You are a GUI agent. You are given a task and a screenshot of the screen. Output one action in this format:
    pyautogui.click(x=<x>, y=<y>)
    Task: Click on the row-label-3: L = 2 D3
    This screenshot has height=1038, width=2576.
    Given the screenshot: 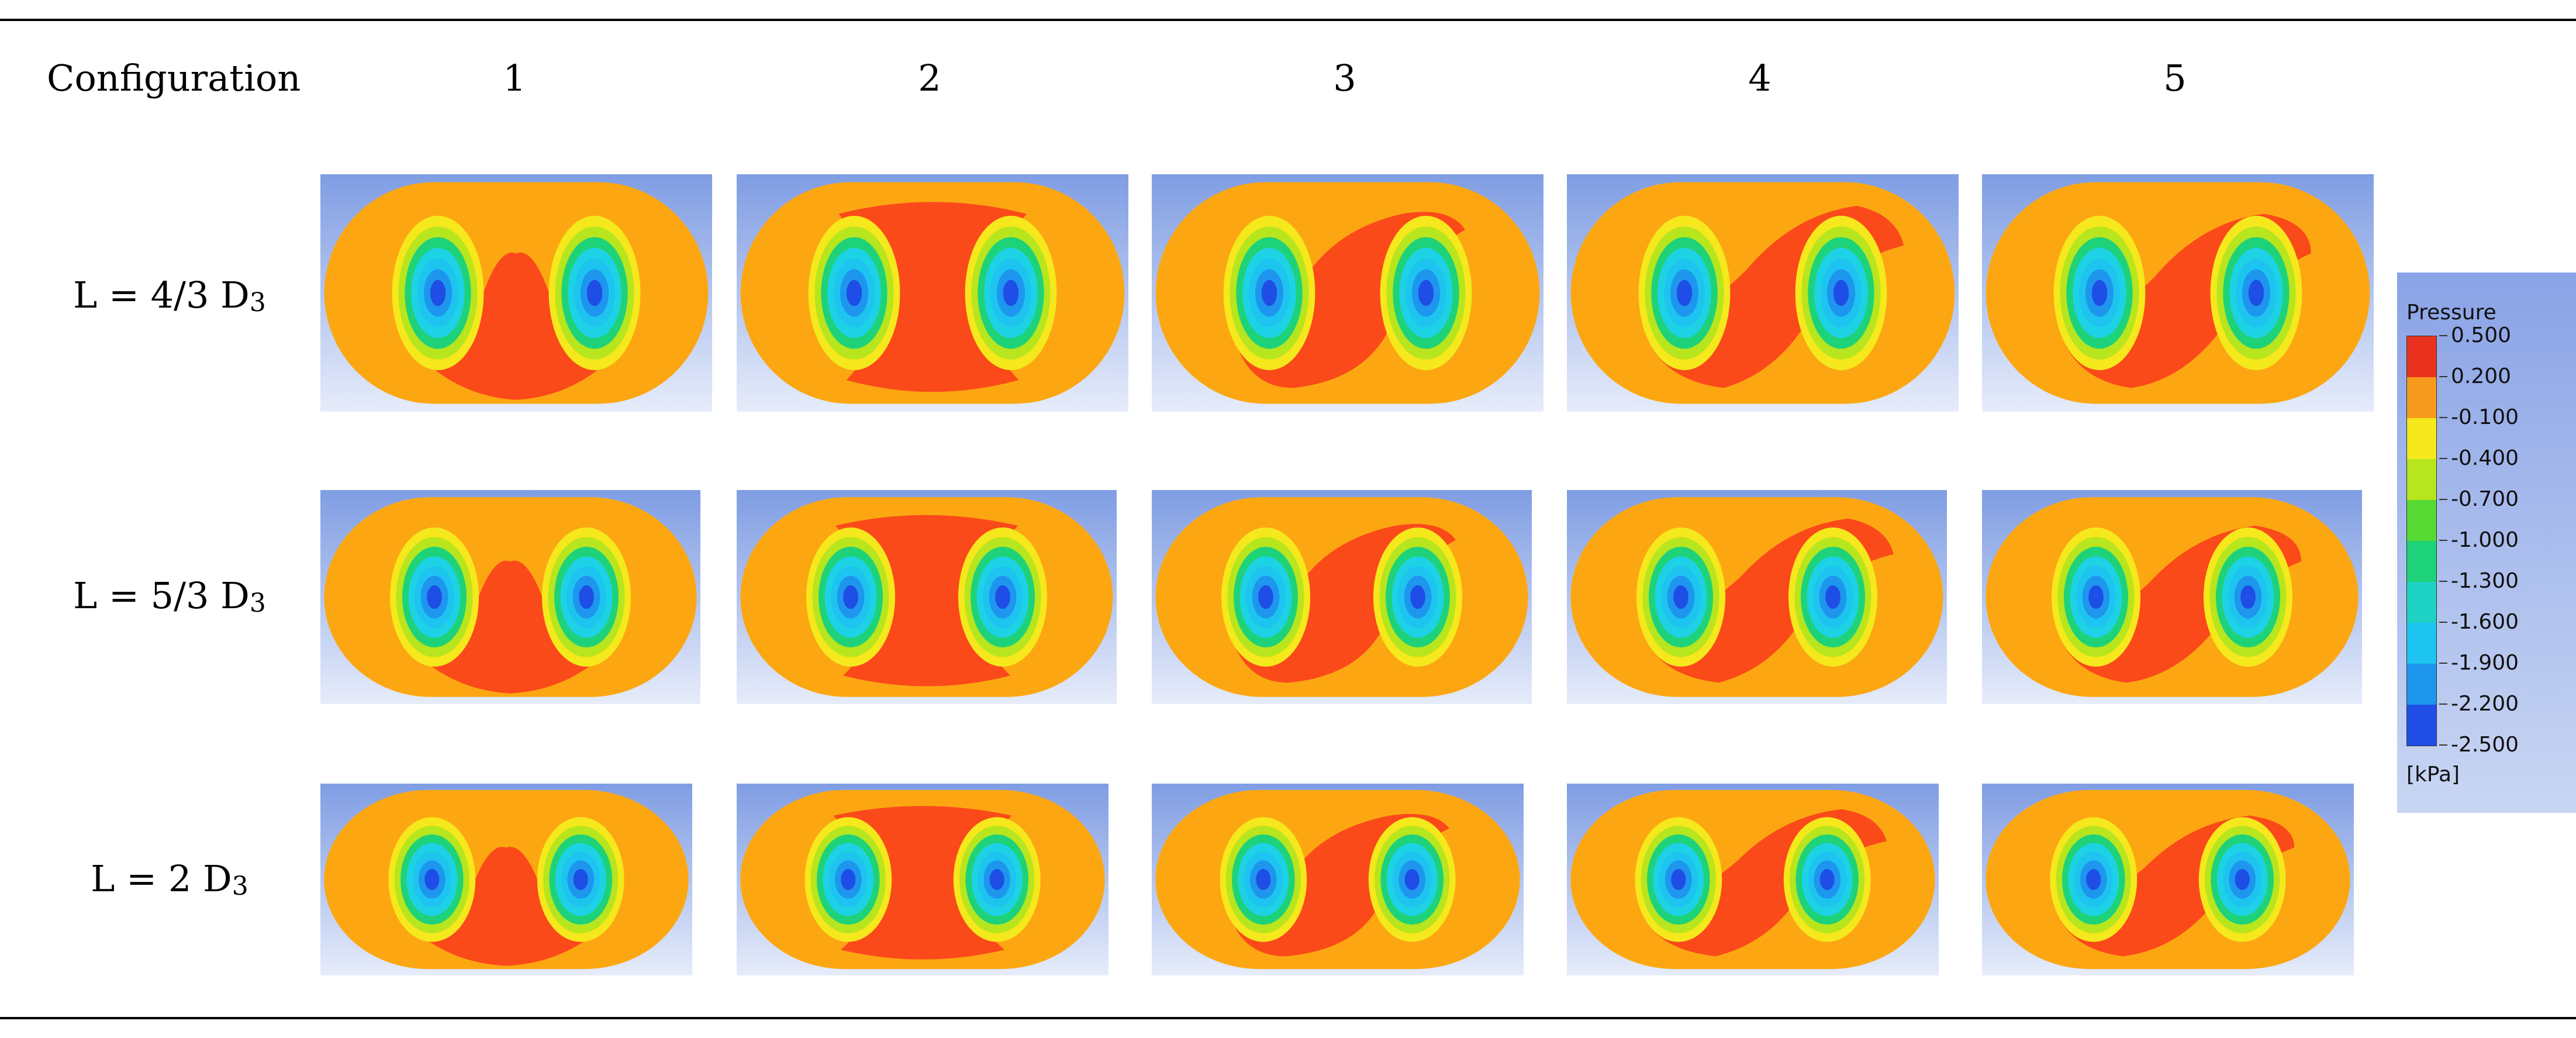 What is the action you would take?
    pyautogui.click(x=170, y=879)
    